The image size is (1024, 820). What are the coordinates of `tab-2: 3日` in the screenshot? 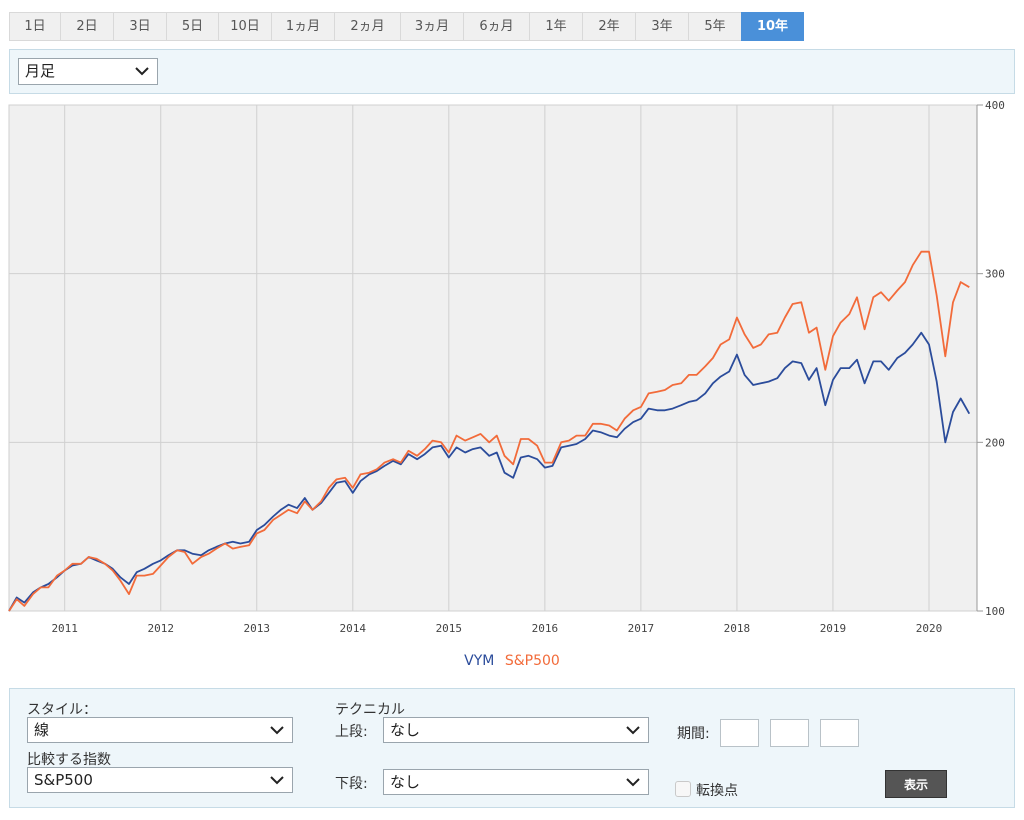 It's located at (139, 26).